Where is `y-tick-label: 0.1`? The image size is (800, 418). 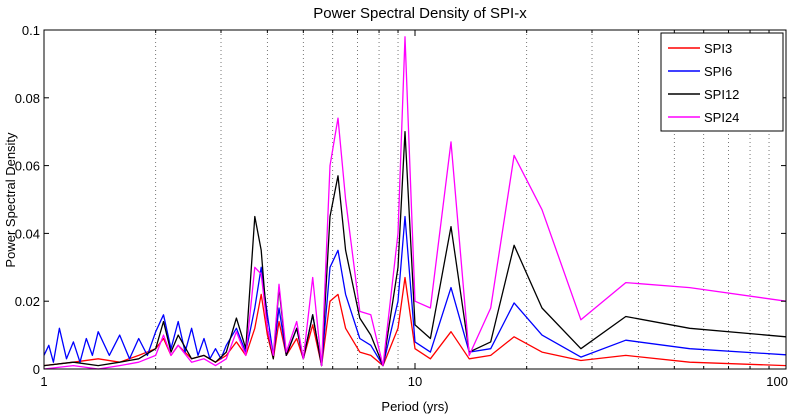
y-tick-label: 0.1 is located at coordinates (31, 30).